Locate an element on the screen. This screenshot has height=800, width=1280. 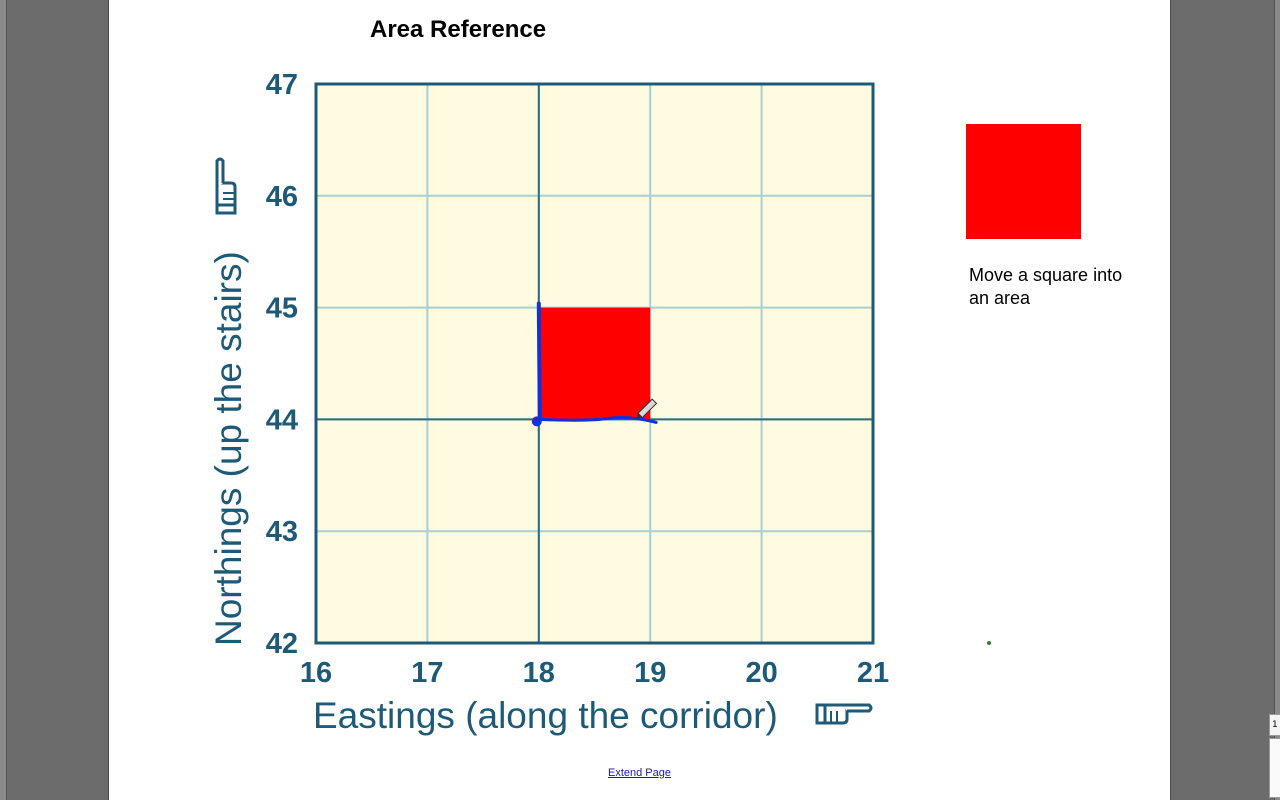
page-thumbnail-tab: 1 is located at coordinates (1274, 725).